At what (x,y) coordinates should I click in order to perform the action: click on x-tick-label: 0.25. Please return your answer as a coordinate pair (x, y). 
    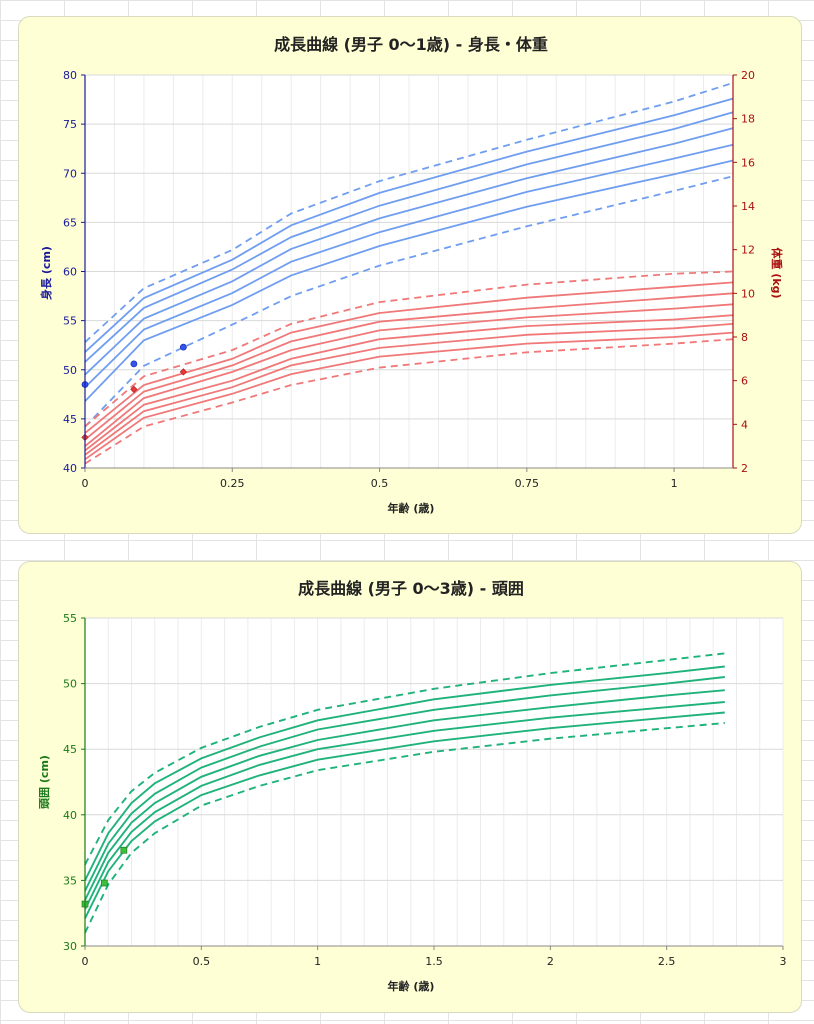
    Looking at the image, I should click on (232, 483).